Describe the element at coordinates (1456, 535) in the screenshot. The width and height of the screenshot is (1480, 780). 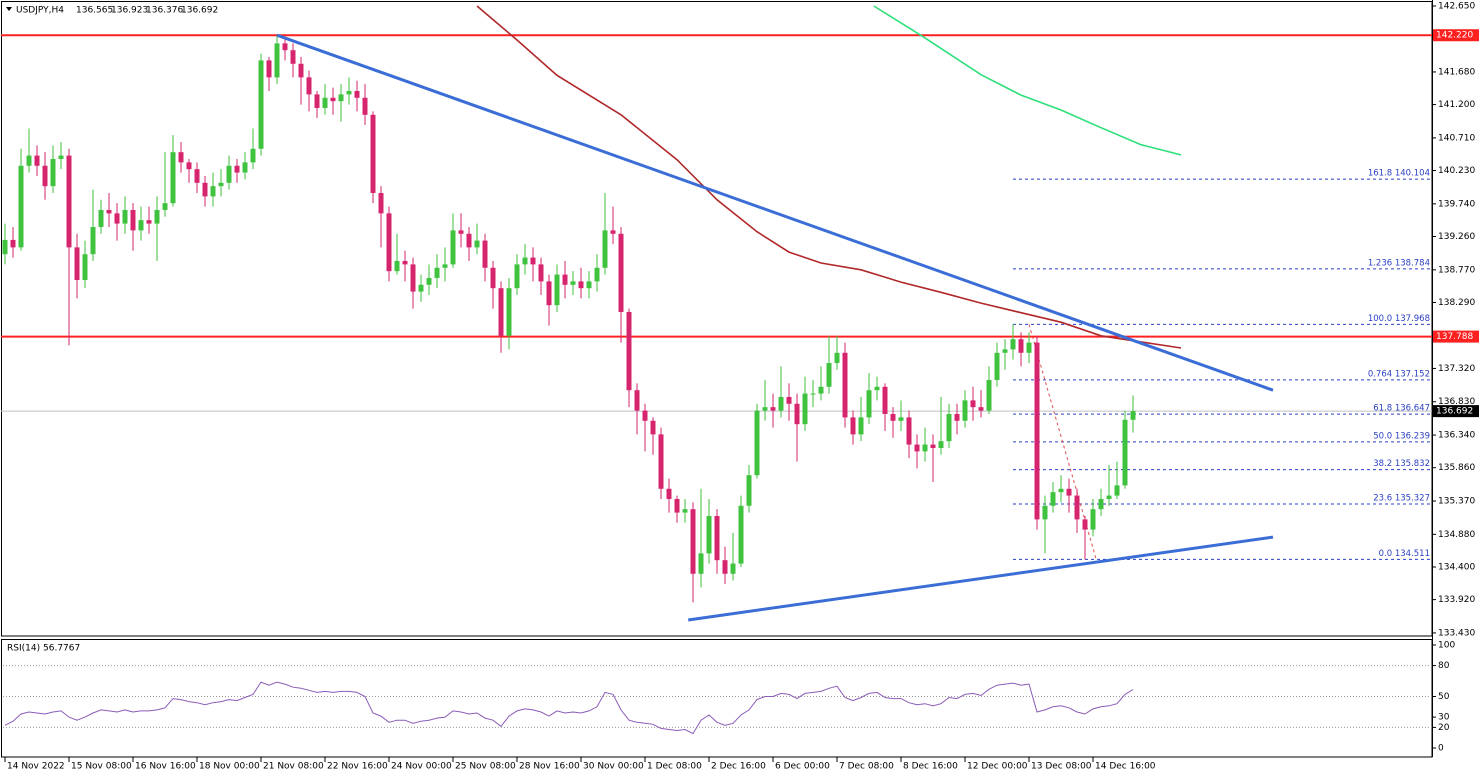
I see `y-tick-label: 134.880` at that location.